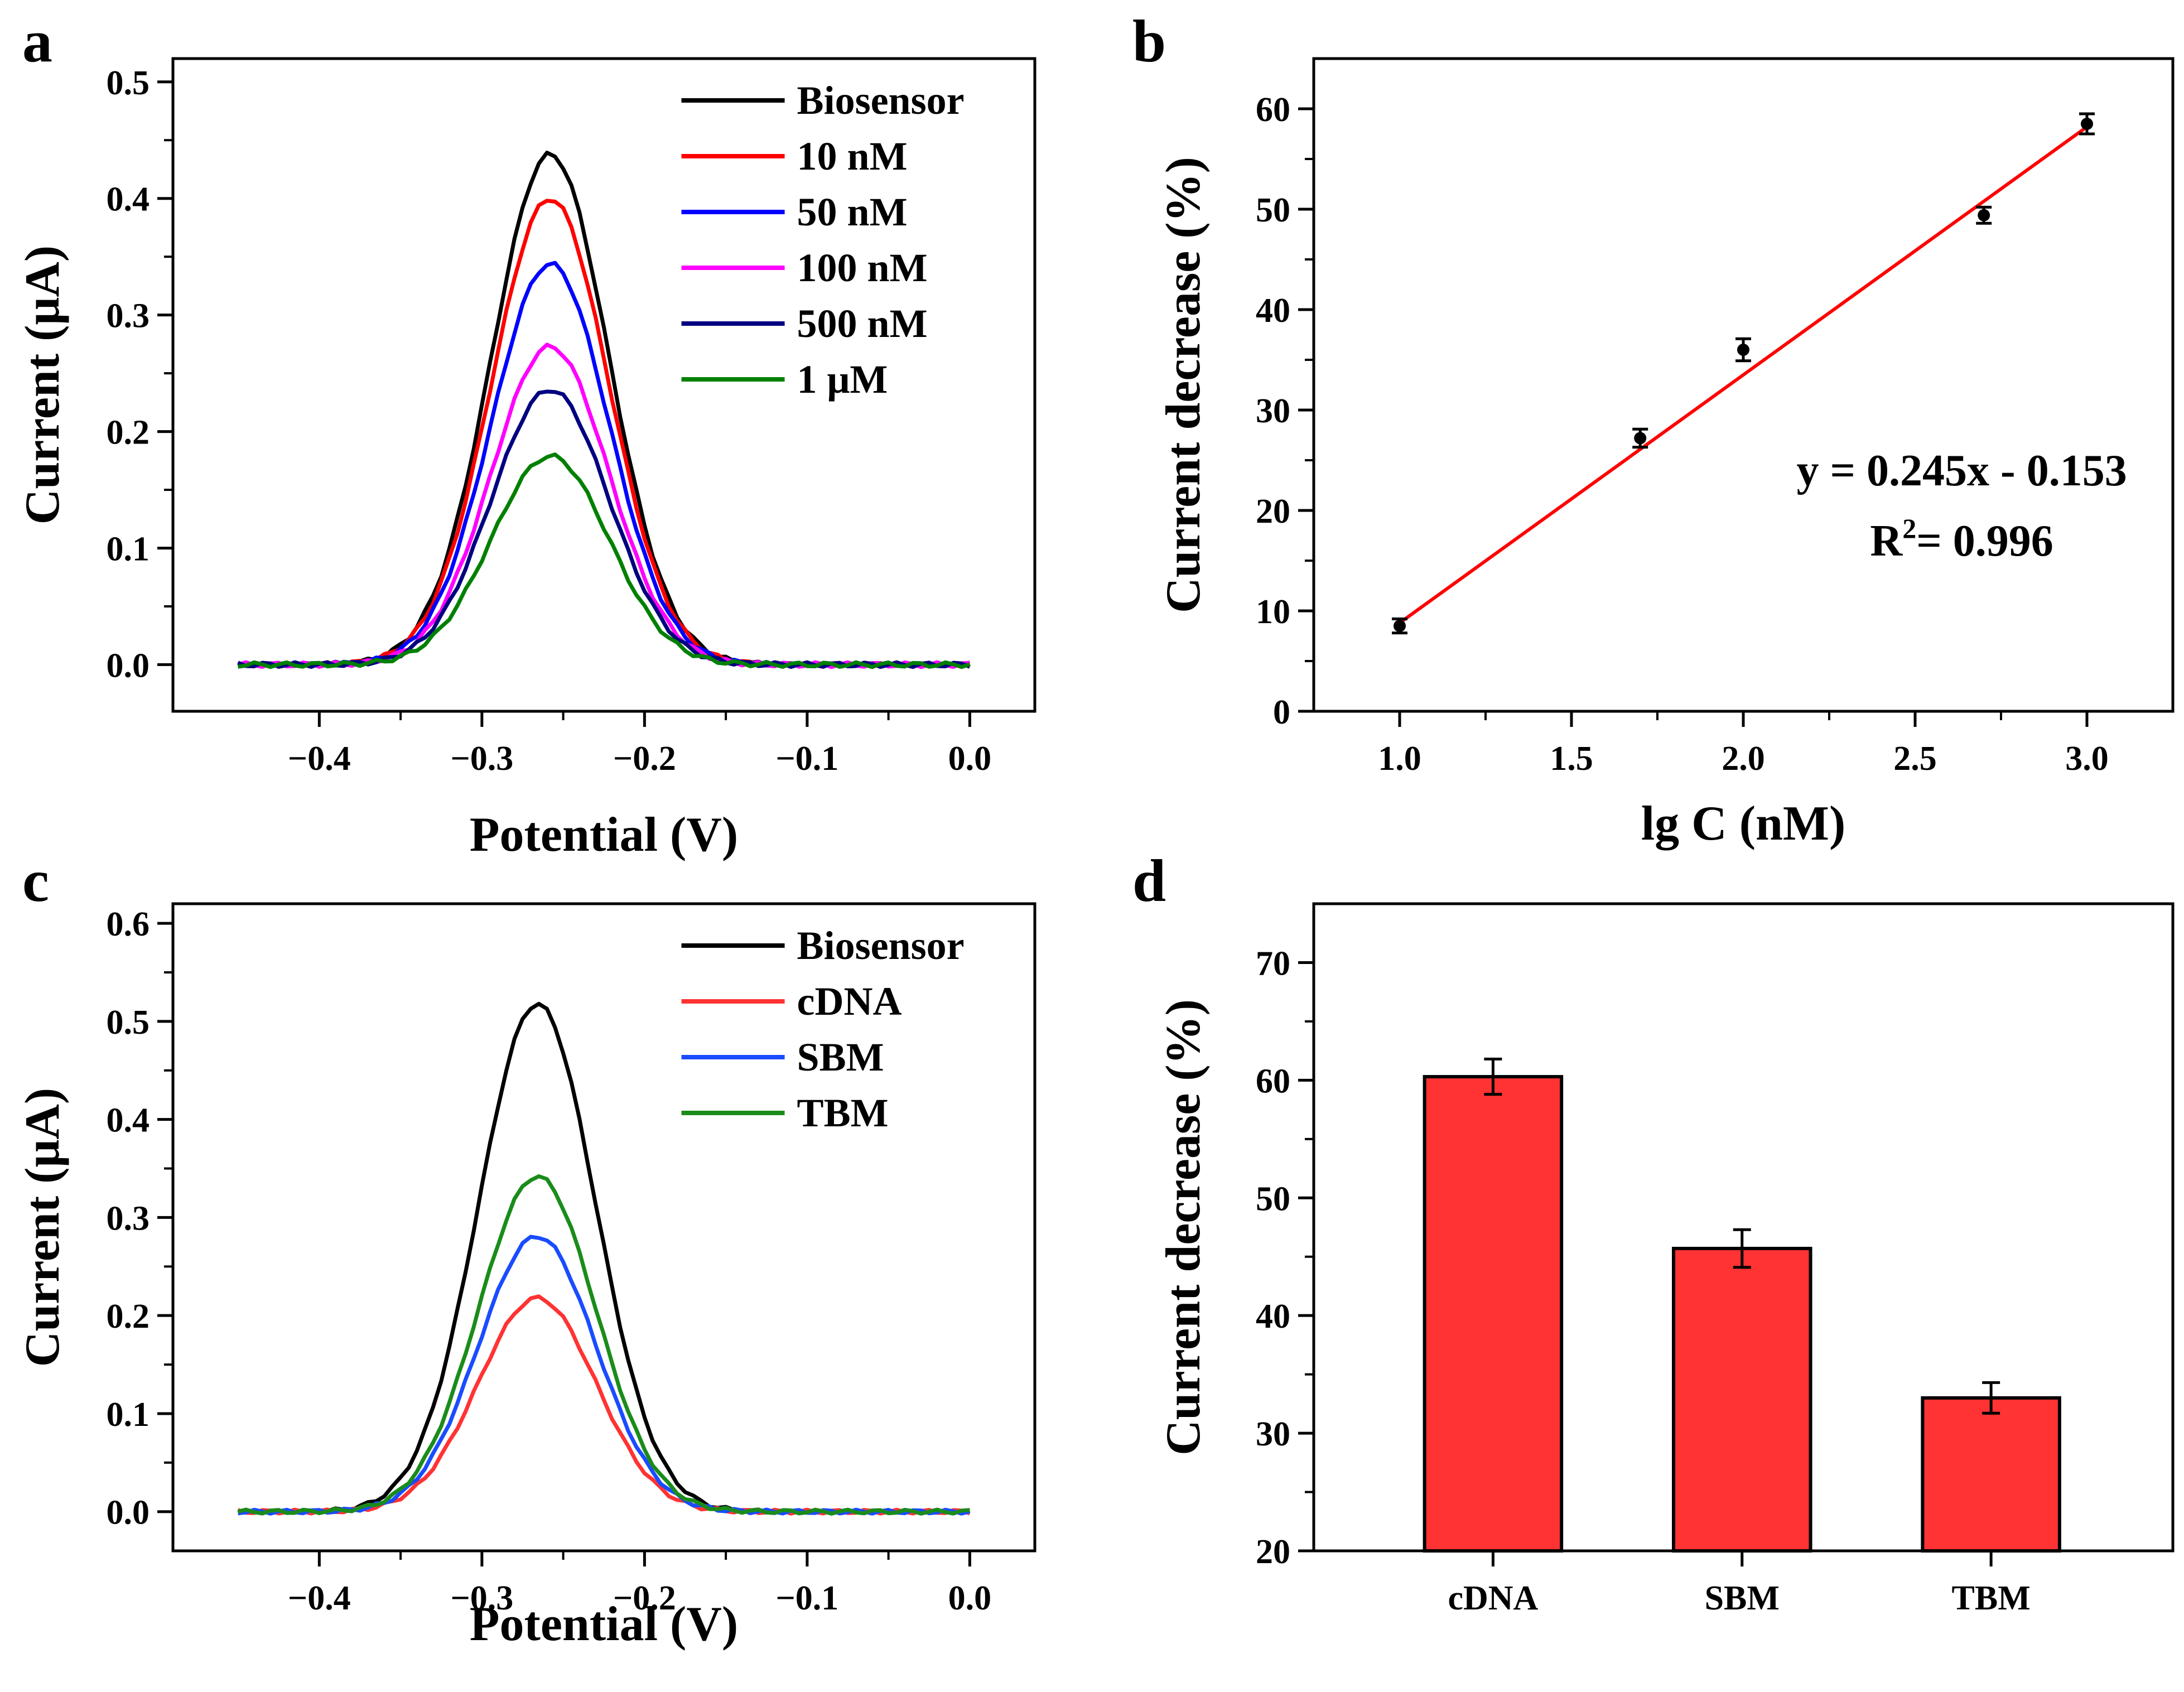 This screenshot has width=2184, height=1692. What do you see at coordinates (1961, 540) in the screenshot?
I see `fit-r-squared: R2= 0.996` at bounding box center [1961, 540].